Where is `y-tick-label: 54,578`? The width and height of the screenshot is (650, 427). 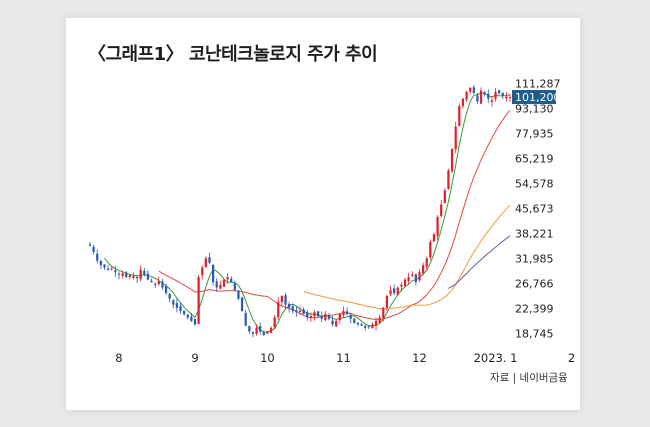 y-tick-label: 54,578 is located at coordinates (534, 184).